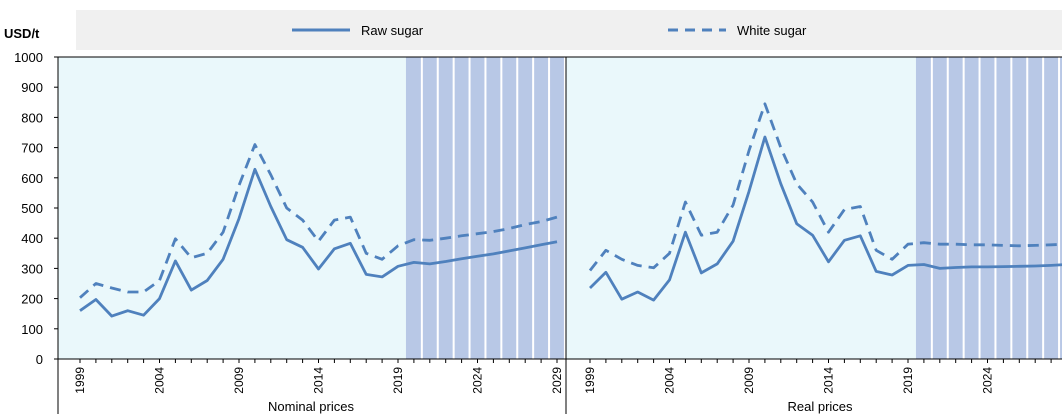 Image resolution: width=1062 pixels, height=414 pixels. I want to click on x-axis-title-nominal: Nominal prices, so click(311, 406).